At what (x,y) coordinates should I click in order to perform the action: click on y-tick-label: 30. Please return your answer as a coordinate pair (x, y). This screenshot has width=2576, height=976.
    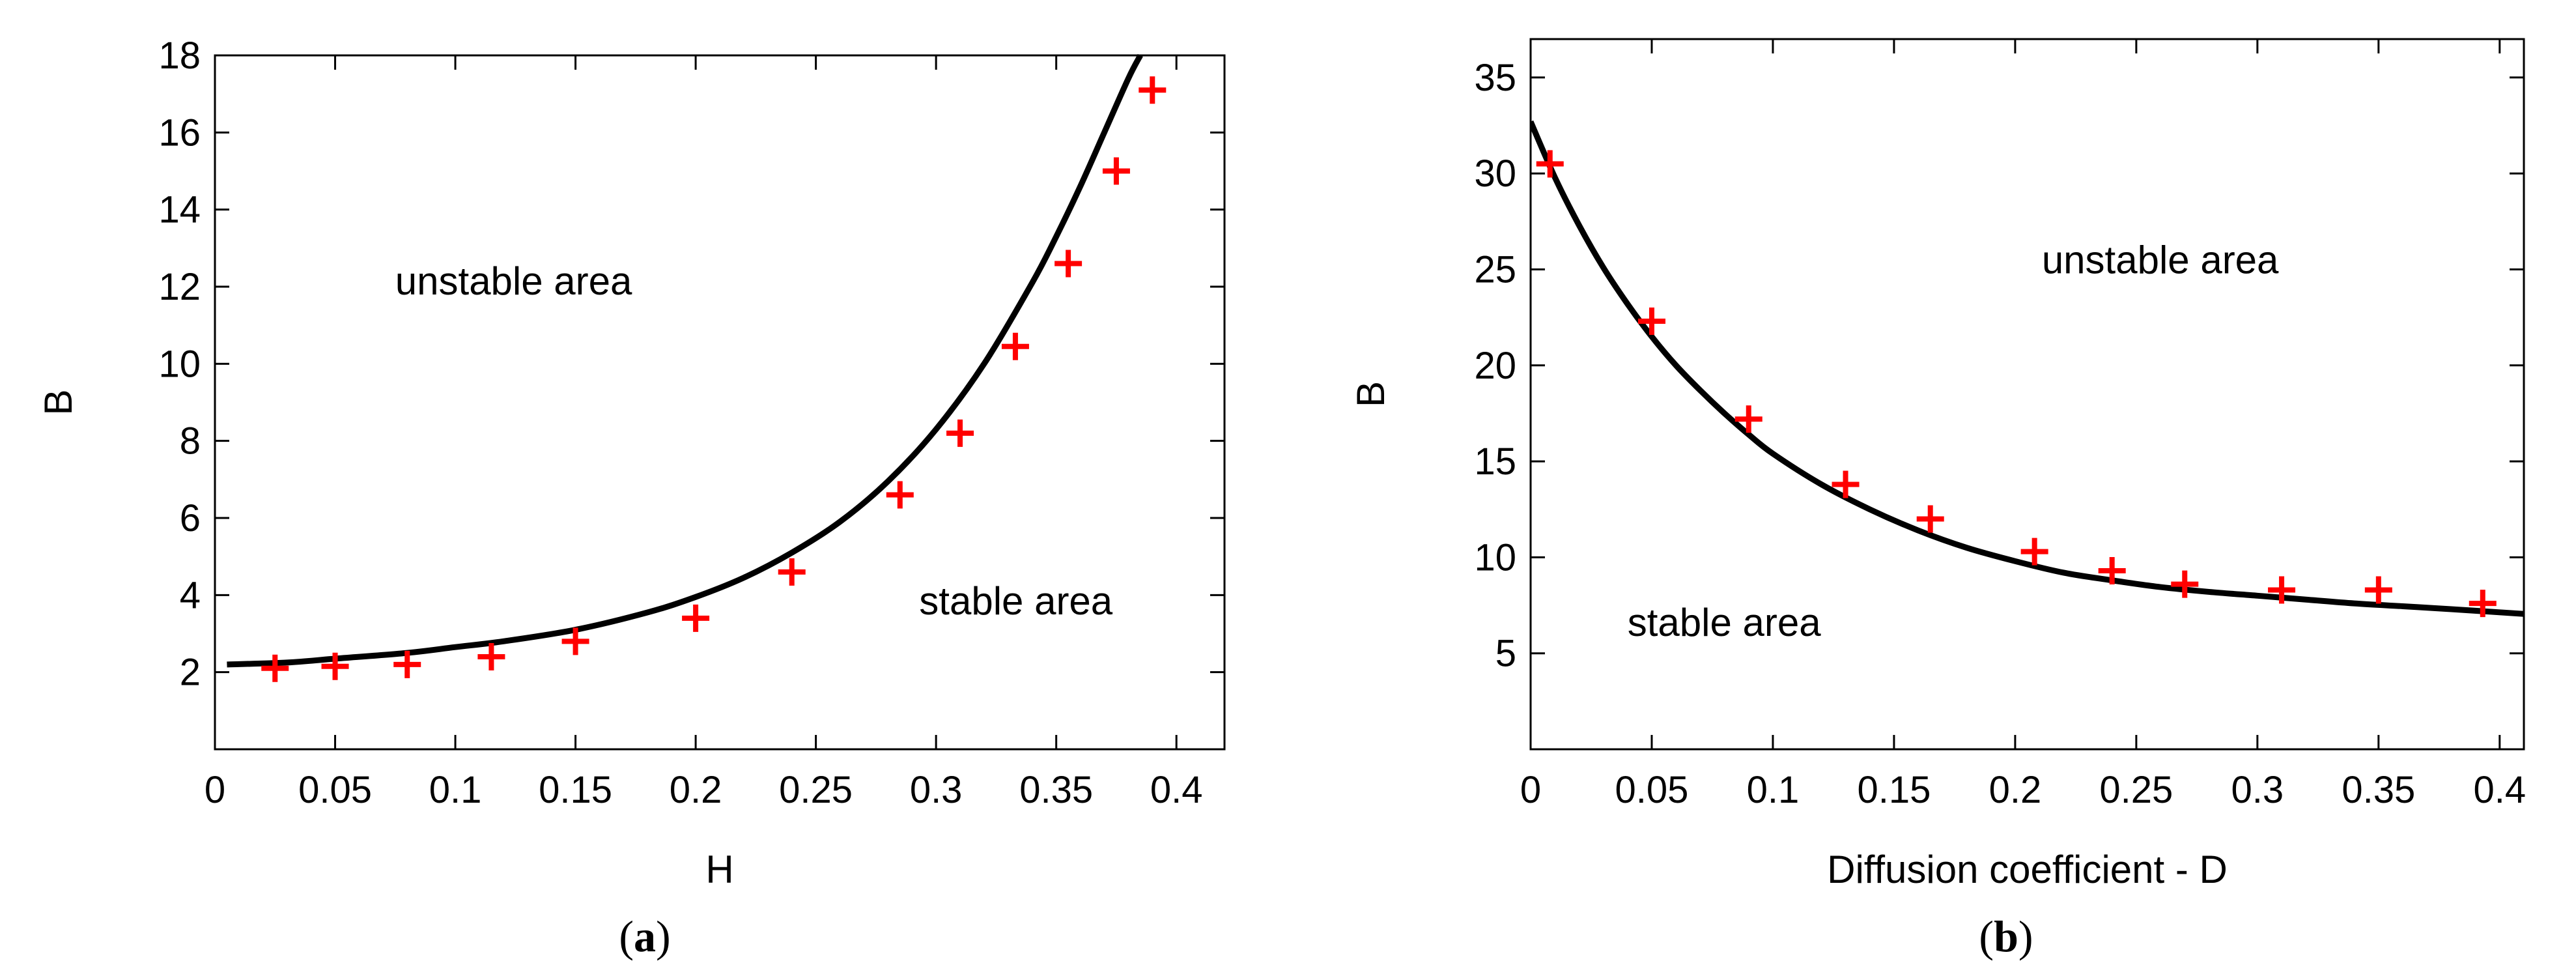
    Looking at the image, I should click on (1495, 173).